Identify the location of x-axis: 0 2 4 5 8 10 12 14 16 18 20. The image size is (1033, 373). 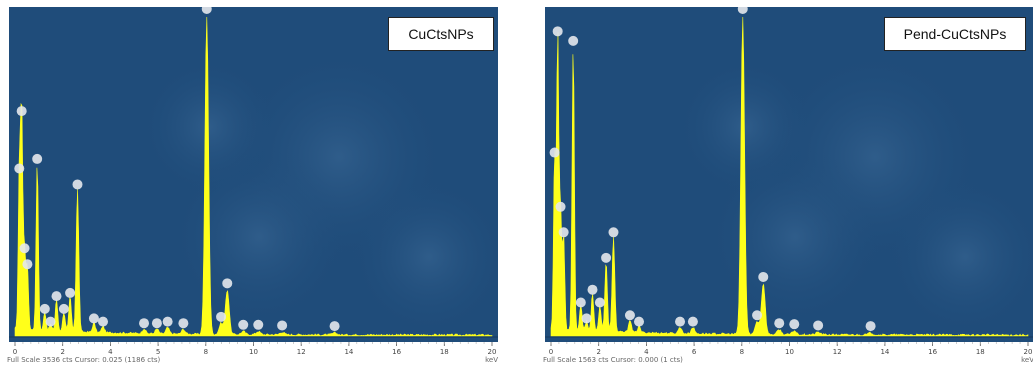
(253, 355).